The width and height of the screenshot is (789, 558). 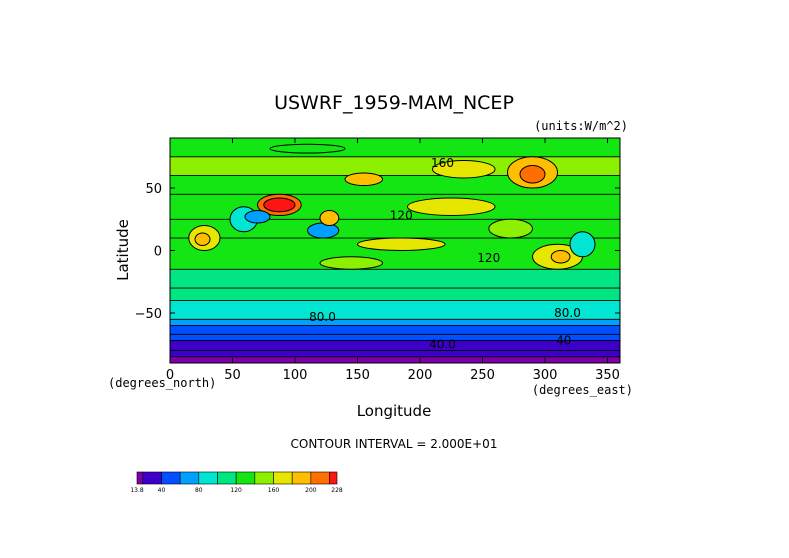 I want to click on colorbar-label-1: 40, so click(x=162, y=490).